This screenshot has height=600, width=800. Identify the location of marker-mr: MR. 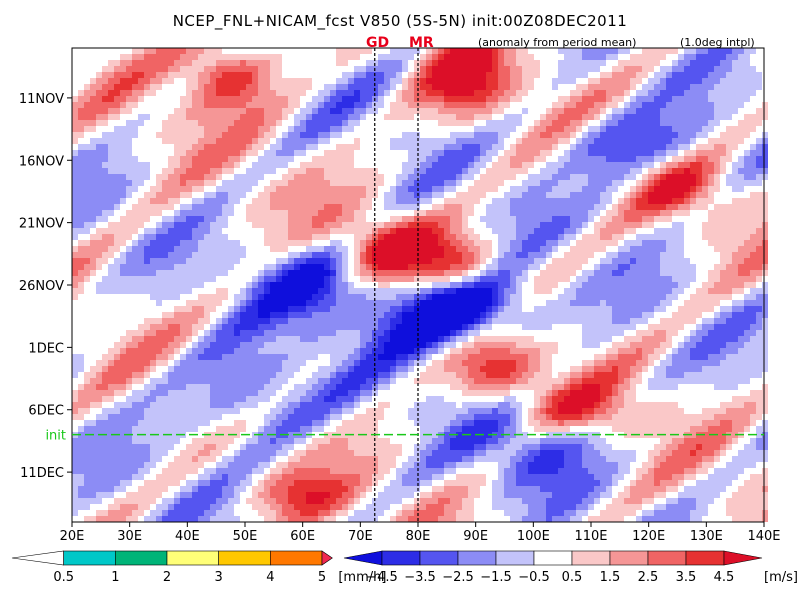
(421, 43).